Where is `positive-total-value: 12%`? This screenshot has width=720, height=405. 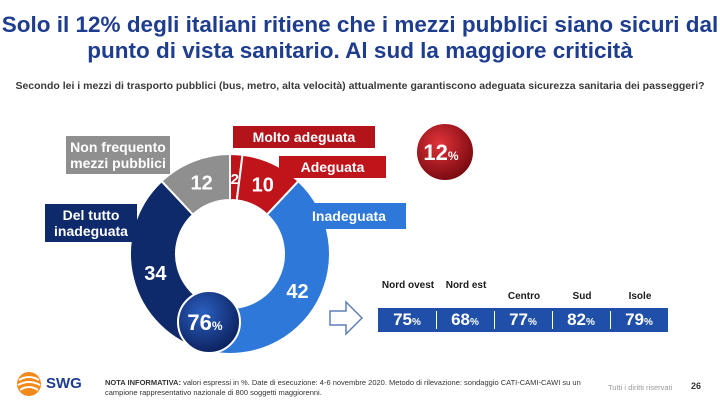
positive-total-value: 12% is located at coordinates (440, 152).